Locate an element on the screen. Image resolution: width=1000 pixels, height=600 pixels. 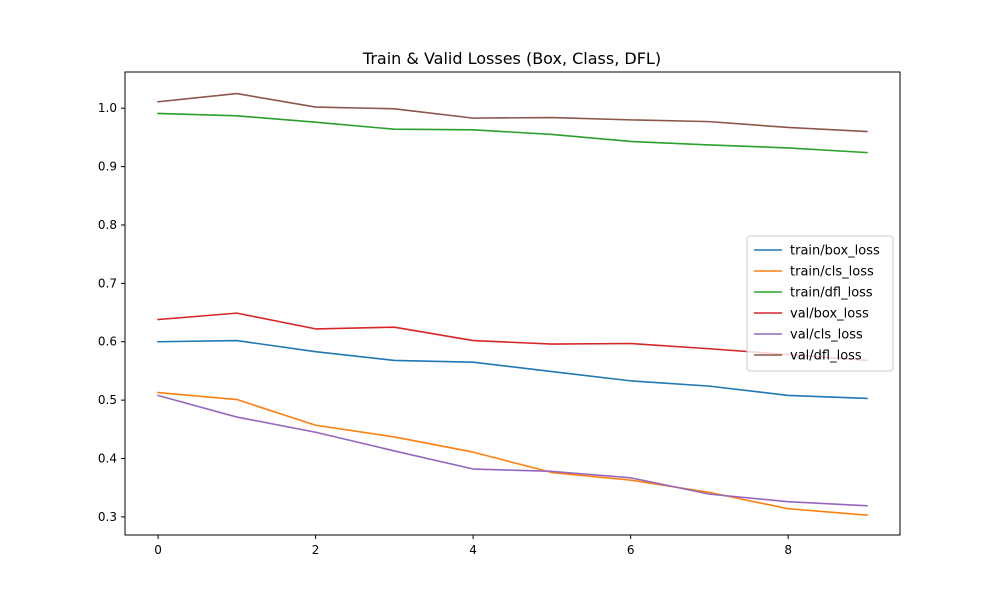
series-line-val-dfl-loss is located at coordinates (512, 112).